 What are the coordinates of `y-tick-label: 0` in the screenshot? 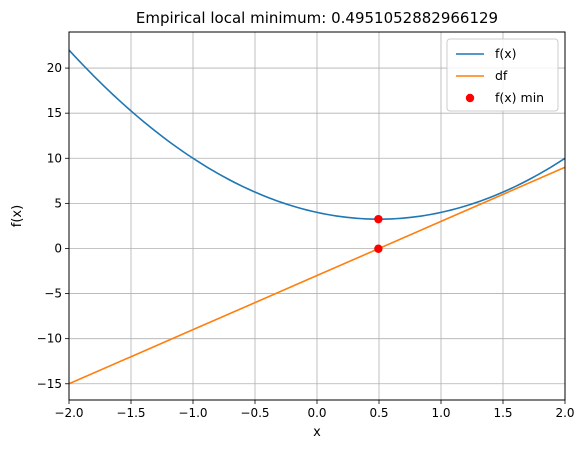 It's located at (58, 248).